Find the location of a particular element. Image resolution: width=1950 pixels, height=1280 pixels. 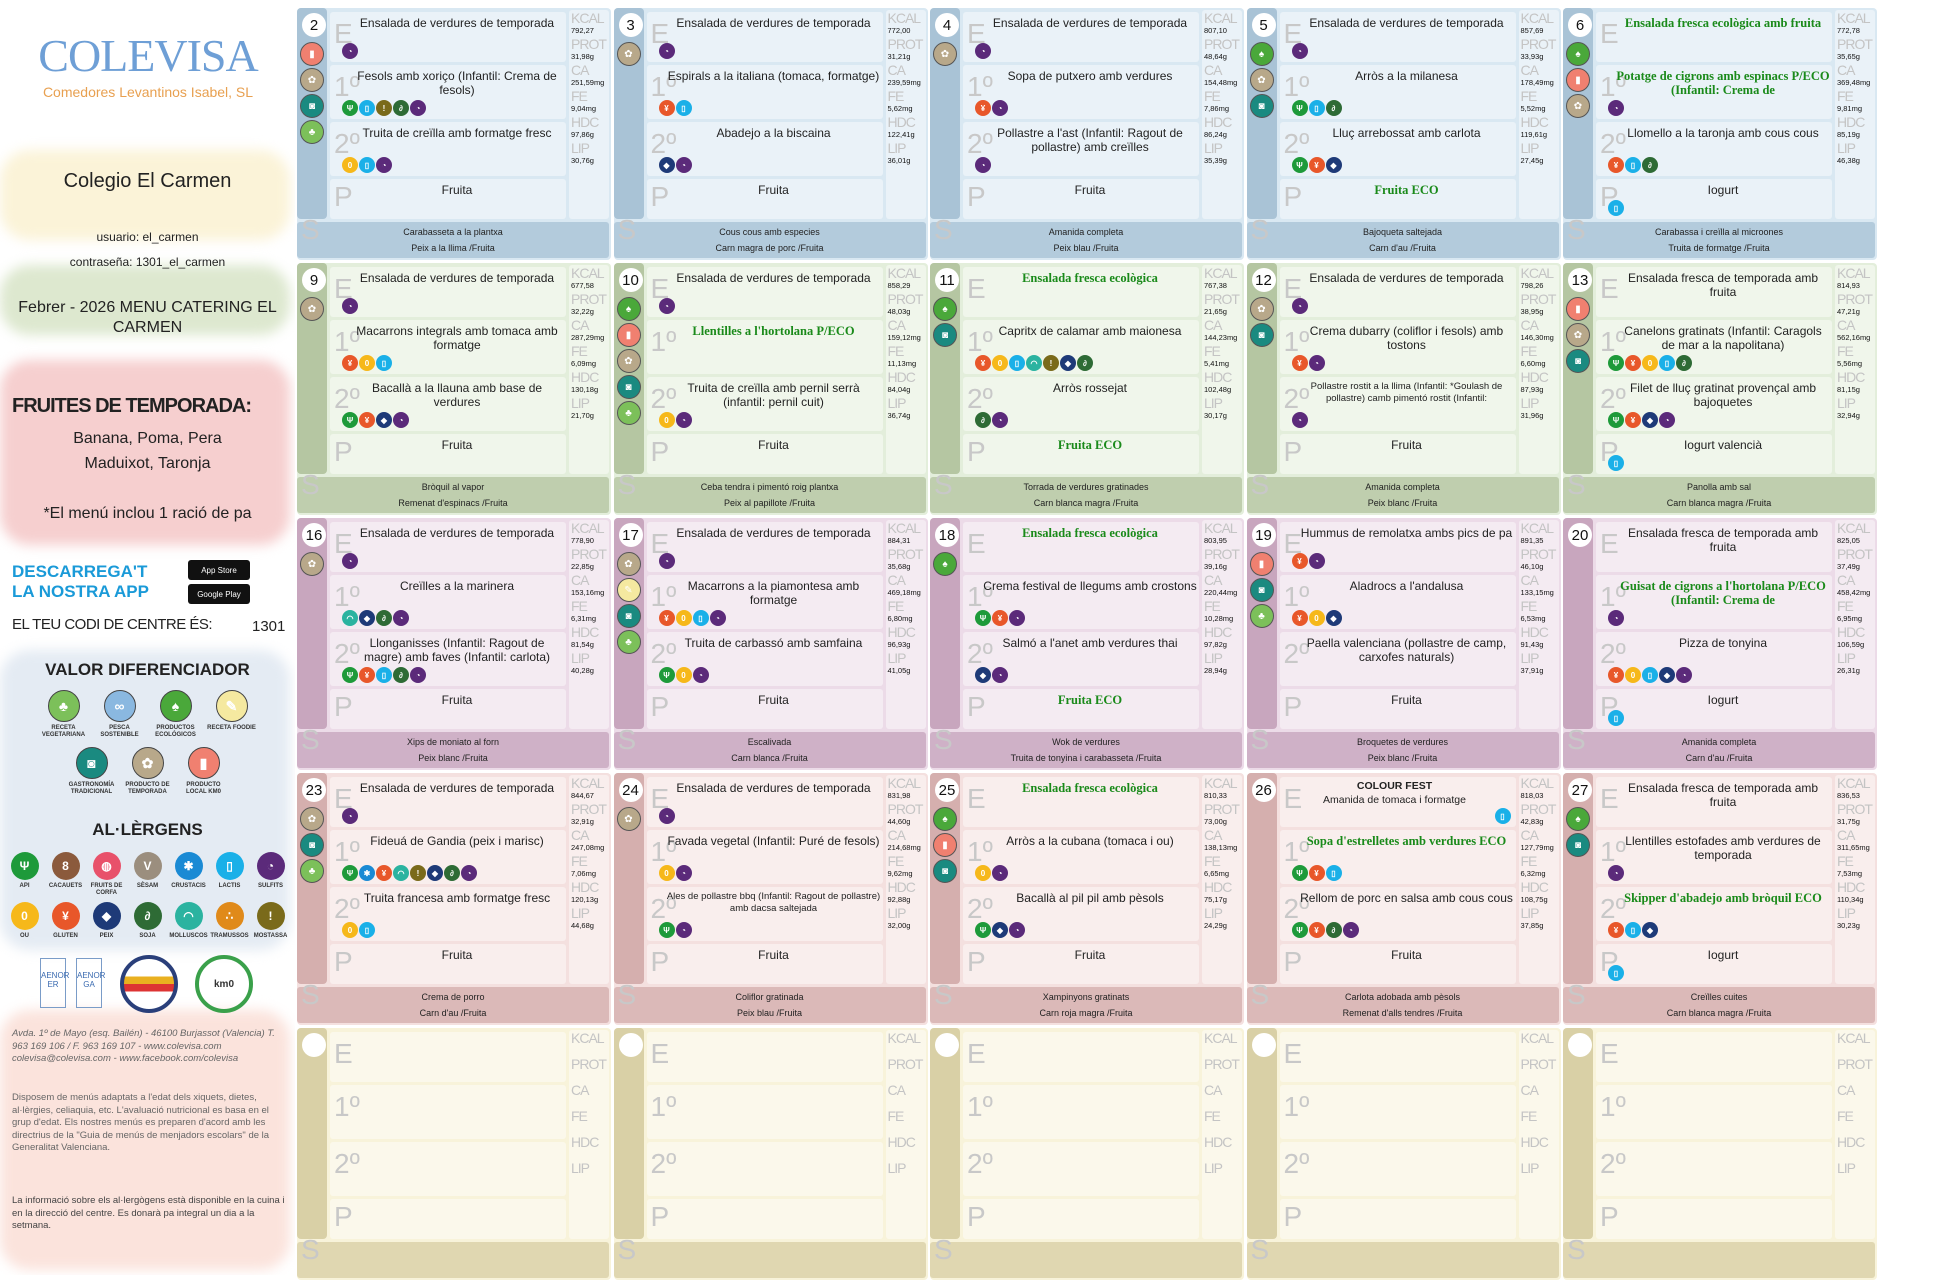

app-store-button: App Store is located at coordinates (219, 570).